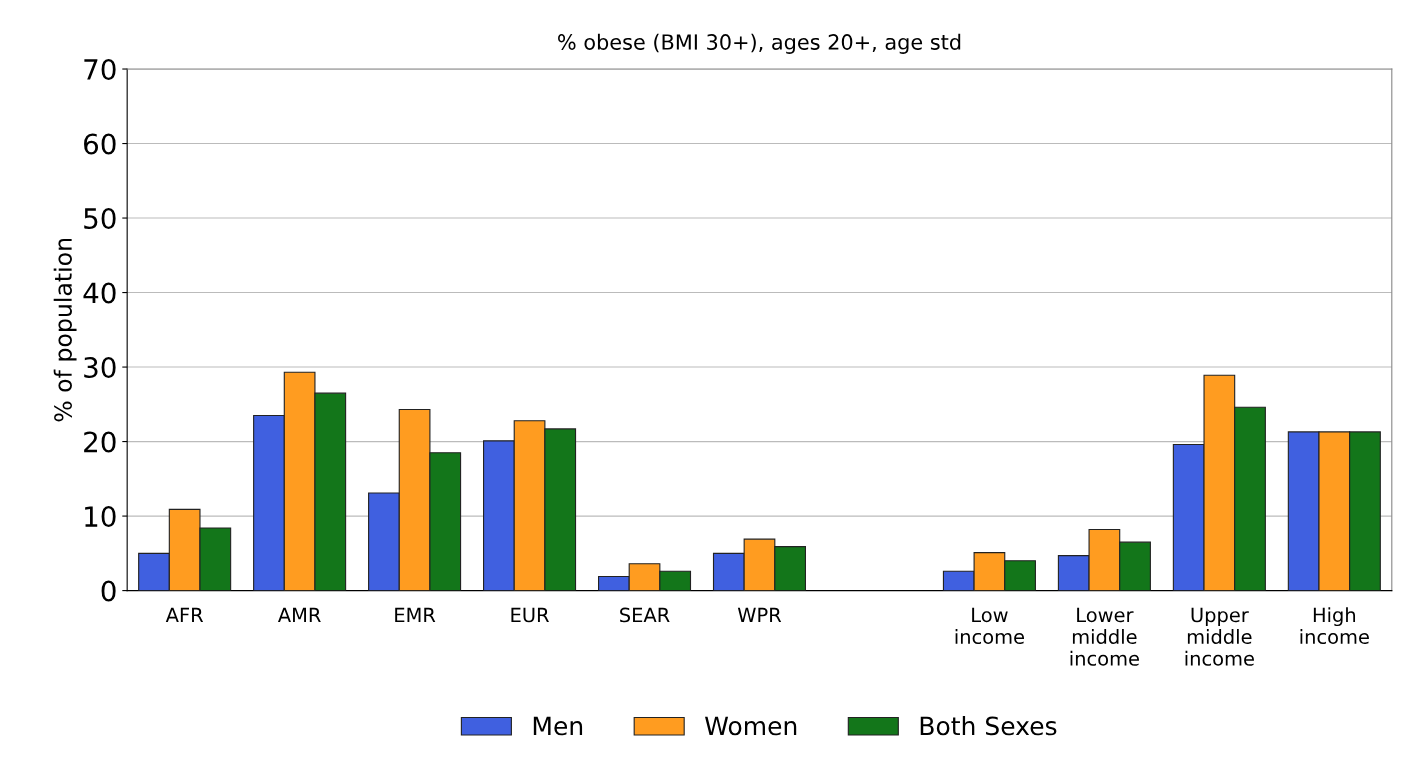 This screenshot has height=767, width=1413. I want to click on x-tick-label: Low income, so click(989, 626).